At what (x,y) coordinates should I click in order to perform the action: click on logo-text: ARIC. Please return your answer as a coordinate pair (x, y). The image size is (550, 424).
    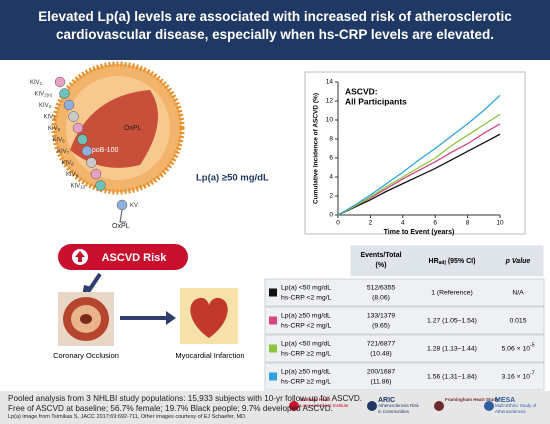
    Looking at the image, I should click on (386, 400).